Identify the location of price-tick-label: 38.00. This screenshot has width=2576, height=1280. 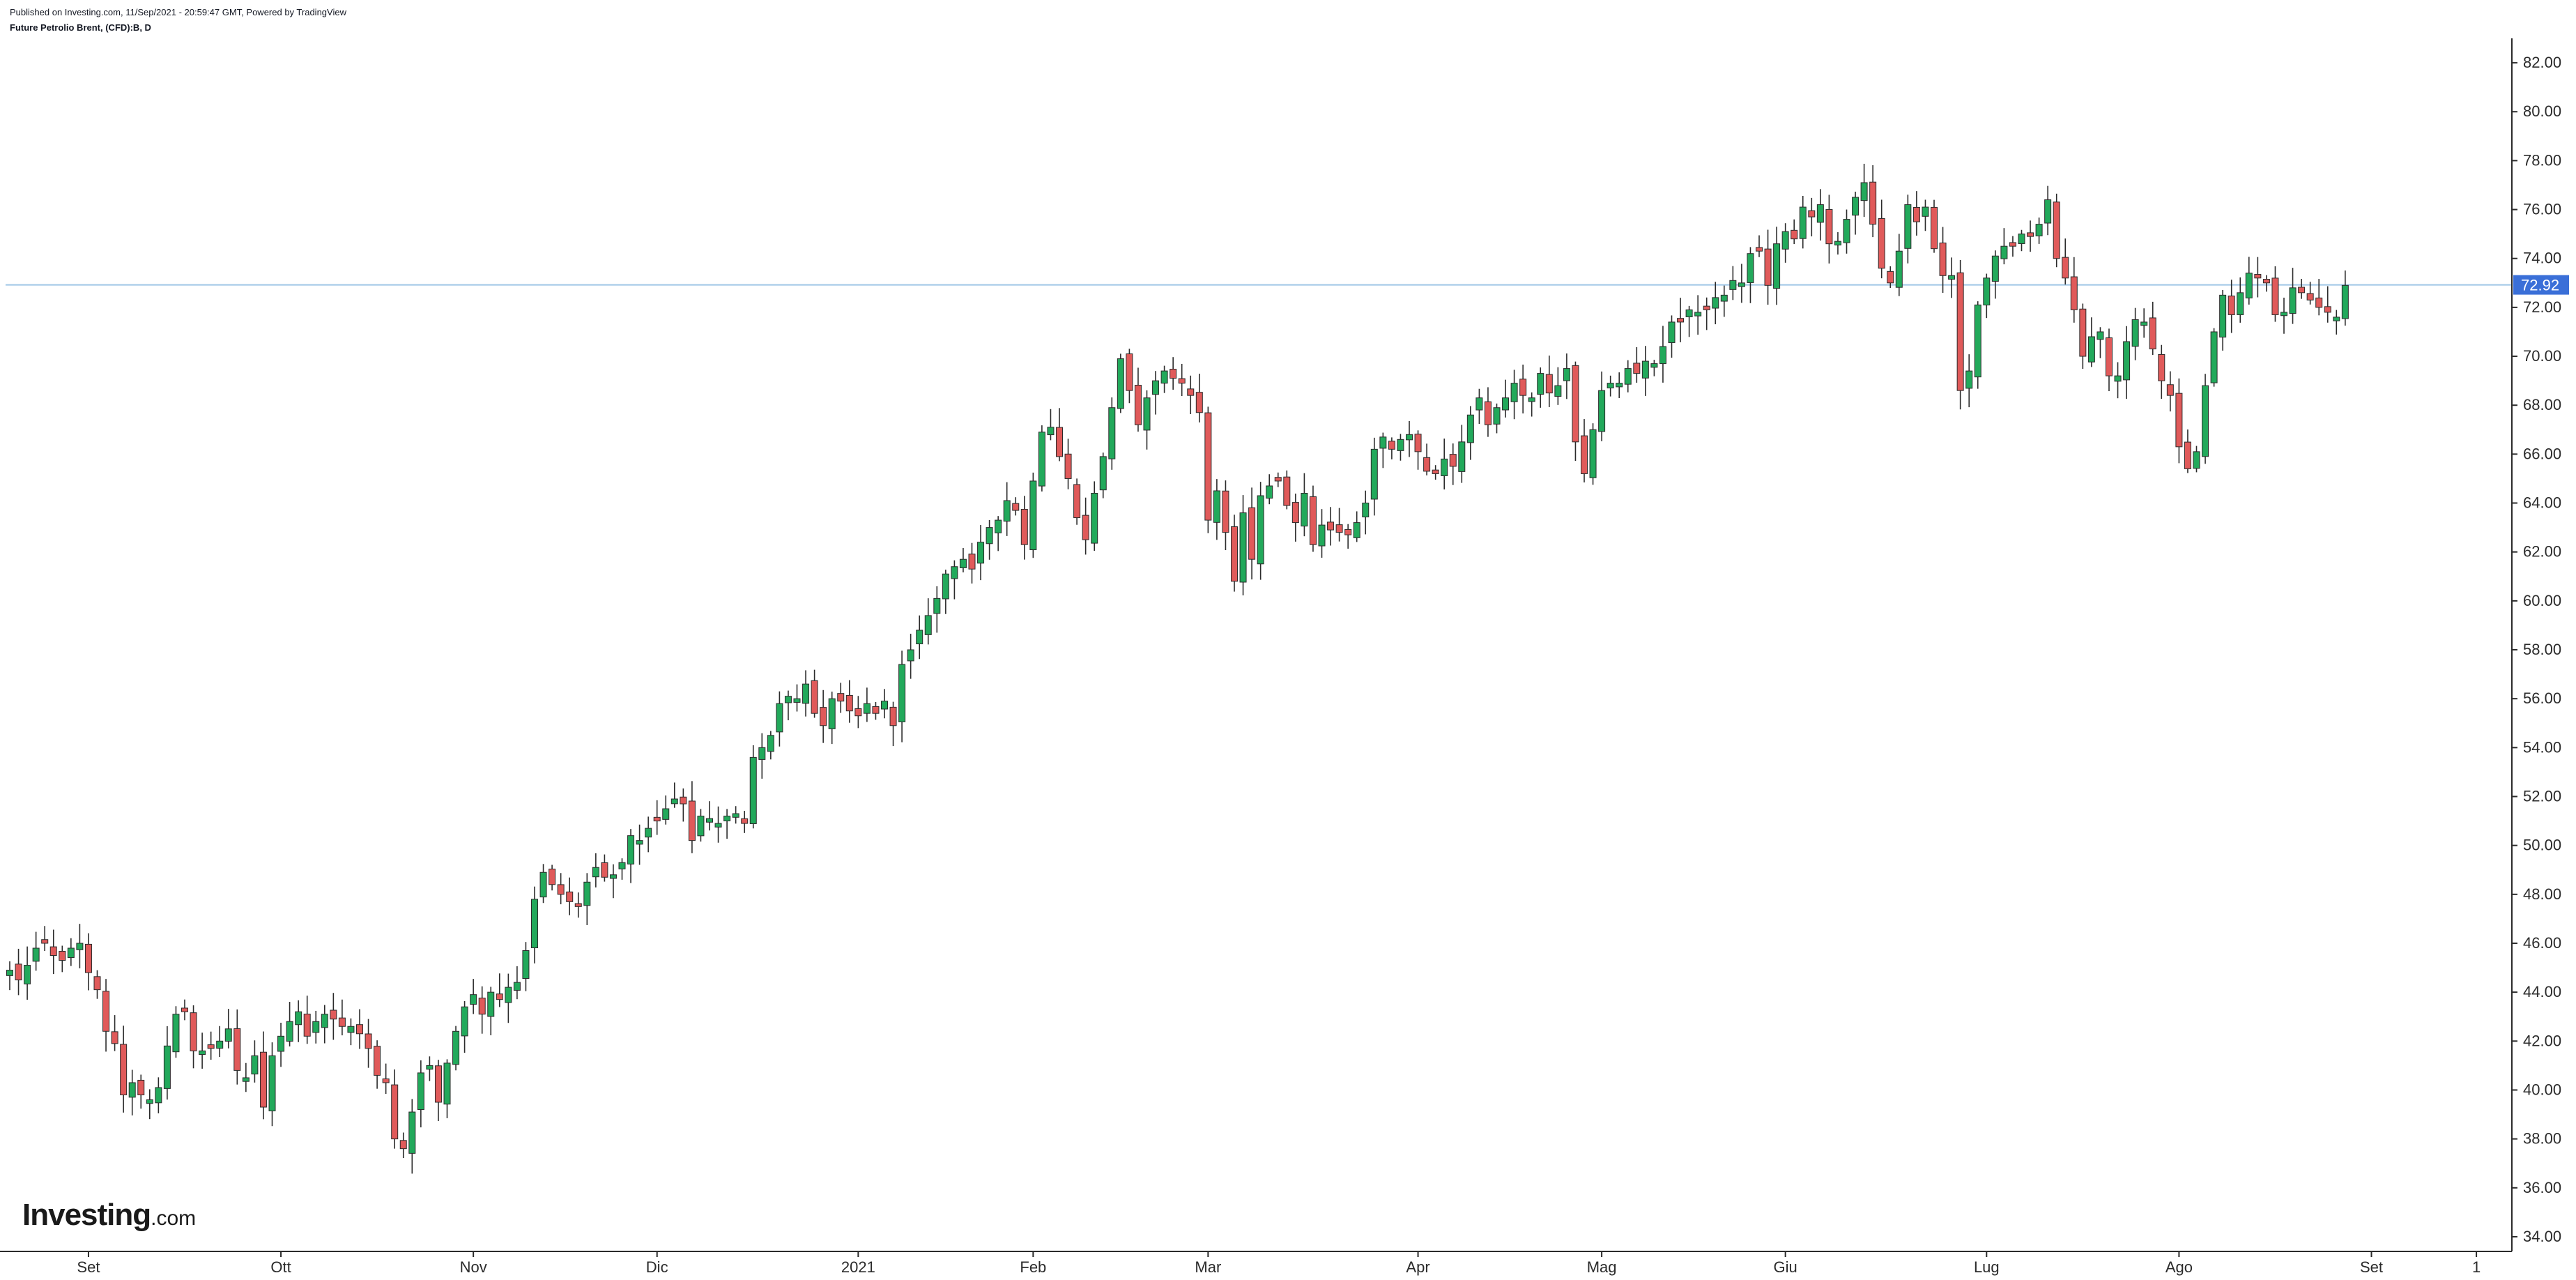
(2542, 1139).